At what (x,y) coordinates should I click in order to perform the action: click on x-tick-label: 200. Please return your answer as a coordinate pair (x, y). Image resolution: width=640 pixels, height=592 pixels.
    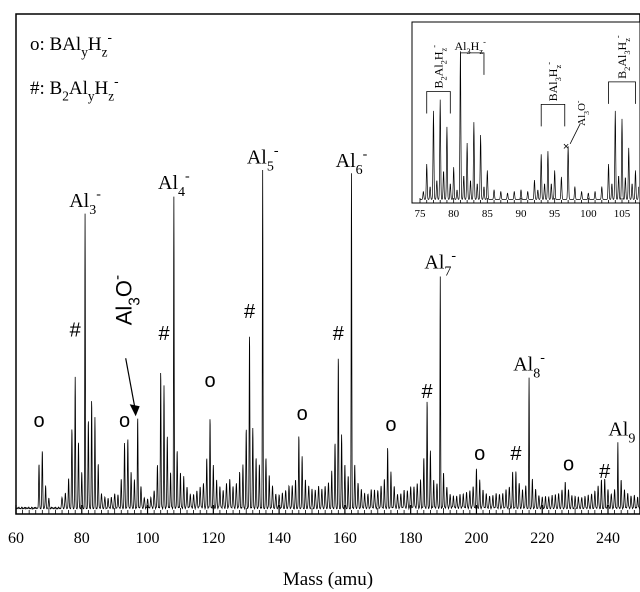
    Looking at the image, I should click on (476, 538).